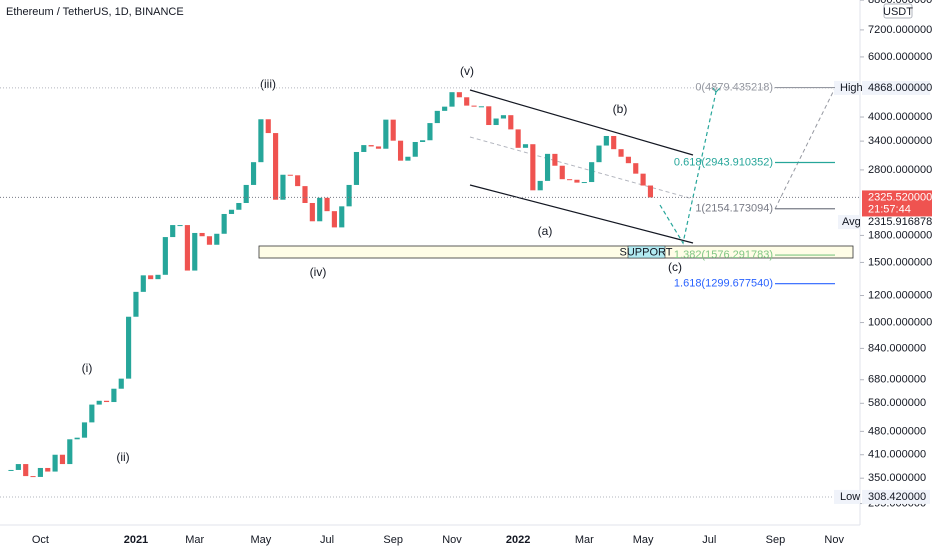 The image size is (932, 550). Describe the element at coordinates (900, 3) in the screenshot. I see `y-tick-label: 8800.000000` at that location.